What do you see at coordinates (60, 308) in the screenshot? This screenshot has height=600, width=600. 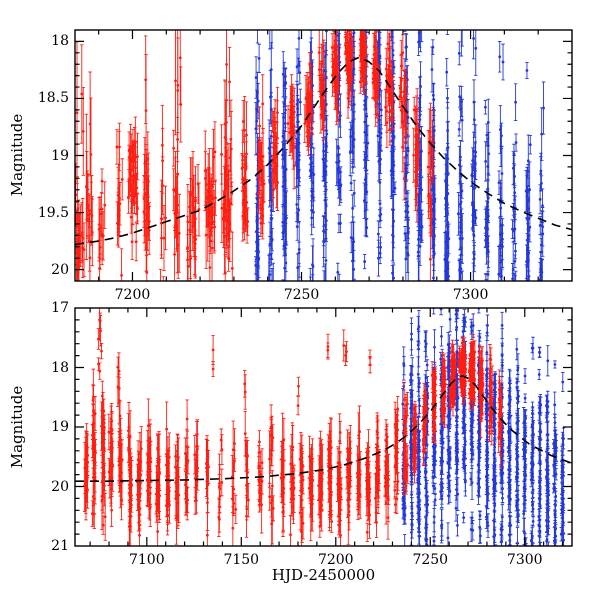 I see `y-tick-label: 17` at bounding box center [60, 308].